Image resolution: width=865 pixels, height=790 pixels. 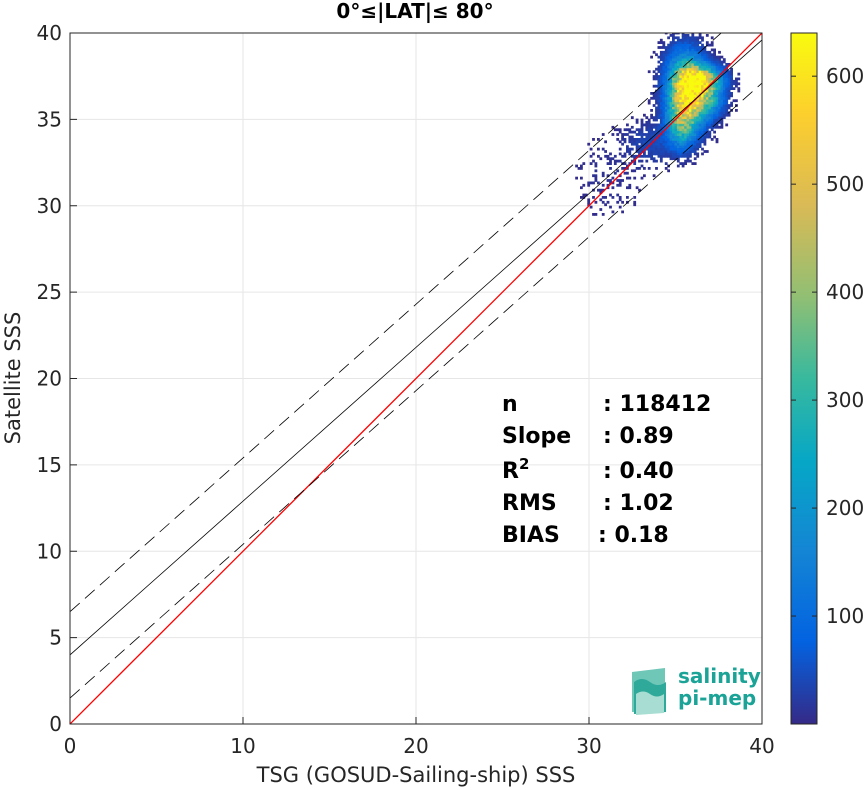 What do you see at coordinates (49, 119) in the screenshot?
I see `y-tick-label: 35` at bounding box center [49, 119].